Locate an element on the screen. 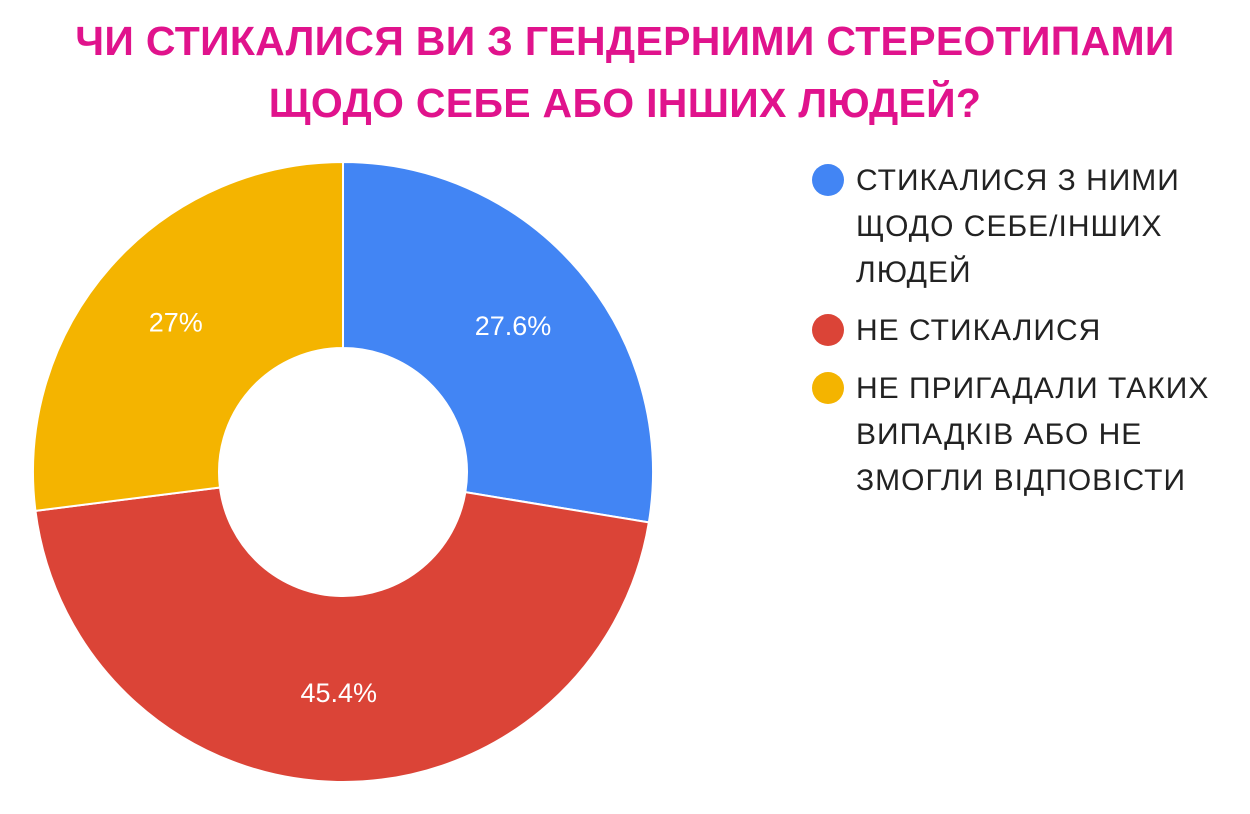  legend-label: НЕ СТИКАЛИСЯ is located at coordinates (1050, 331).